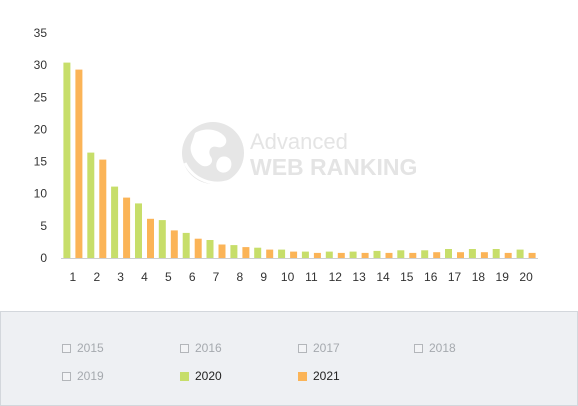 Image resolution: width=578 pixels, height=406 pixels. I want to click on legend-item-2020: 2020, so click(201, 376).